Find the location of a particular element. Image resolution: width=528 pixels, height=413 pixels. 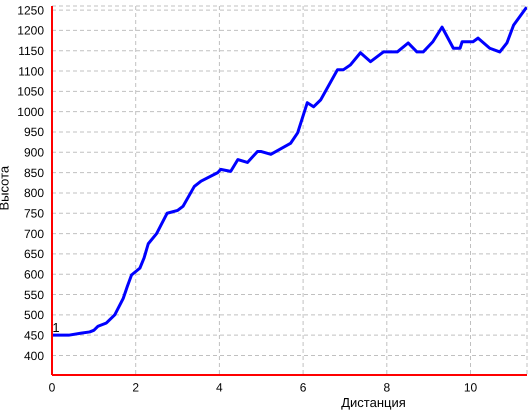

annotation: 1 is located at coordinates (56, 328).